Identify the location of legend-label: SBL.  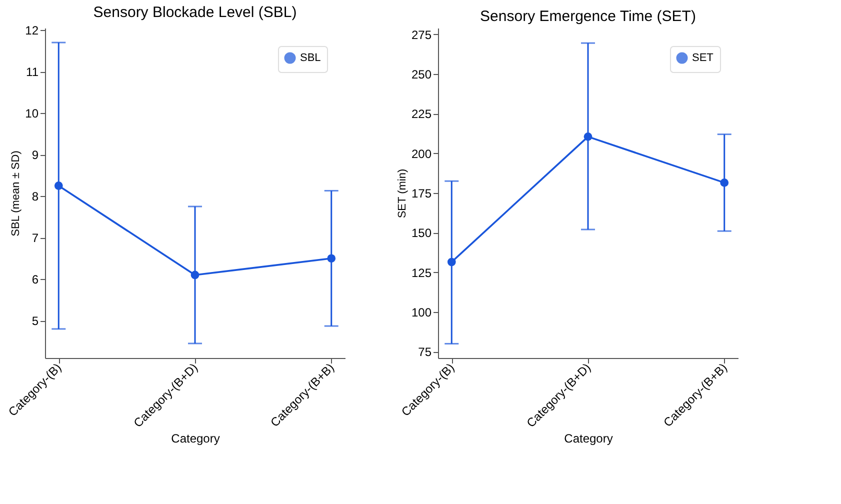
(310, 58).